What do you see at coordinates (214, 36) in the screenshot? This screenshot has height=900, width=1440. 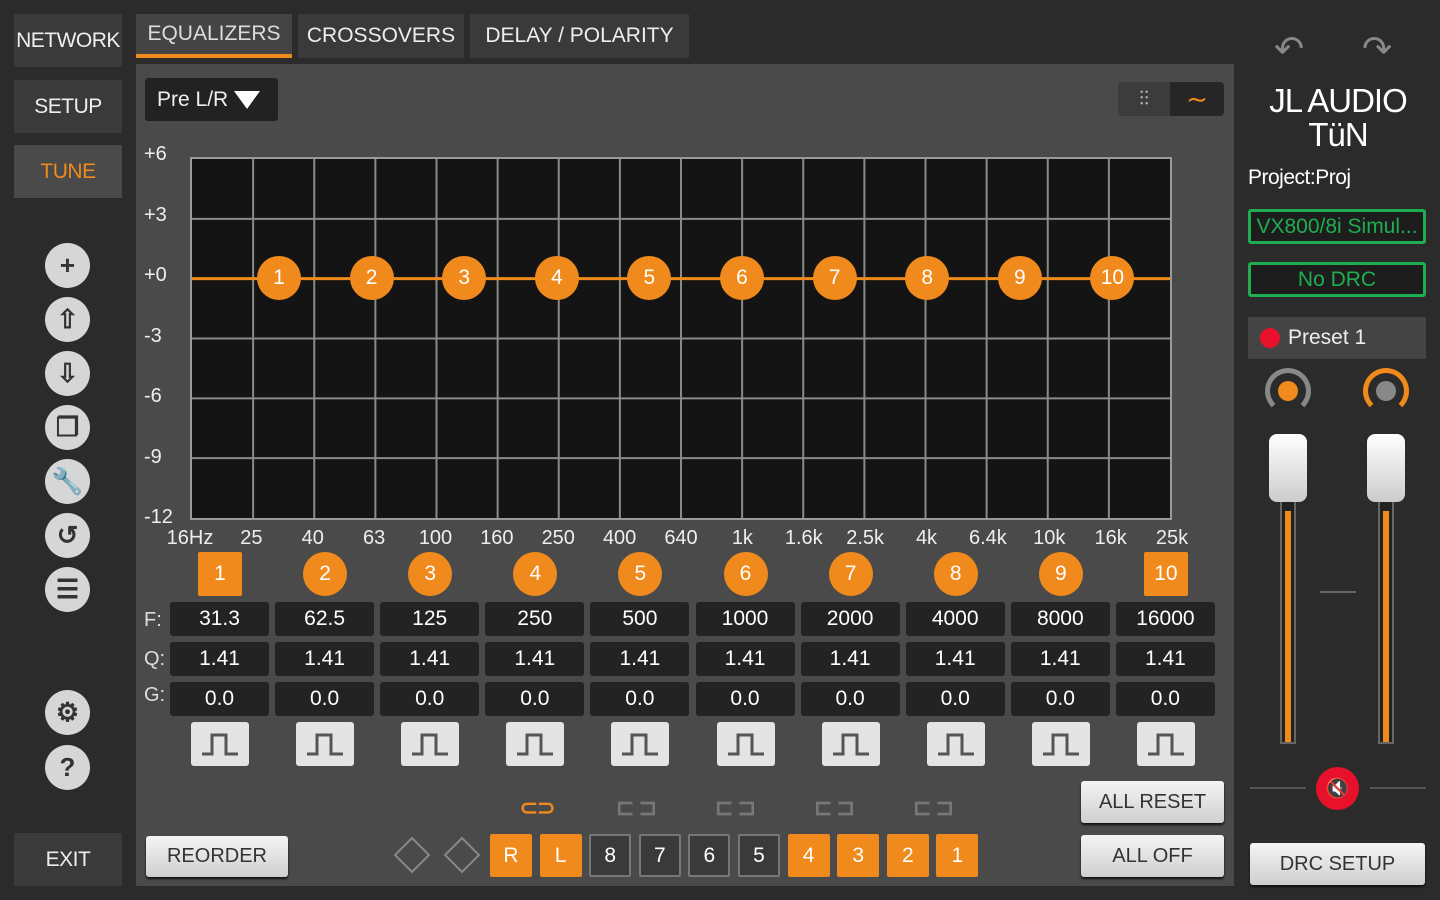 I see `tab-equalizers: EQUALIZERS` at bounding box center [214, 36].